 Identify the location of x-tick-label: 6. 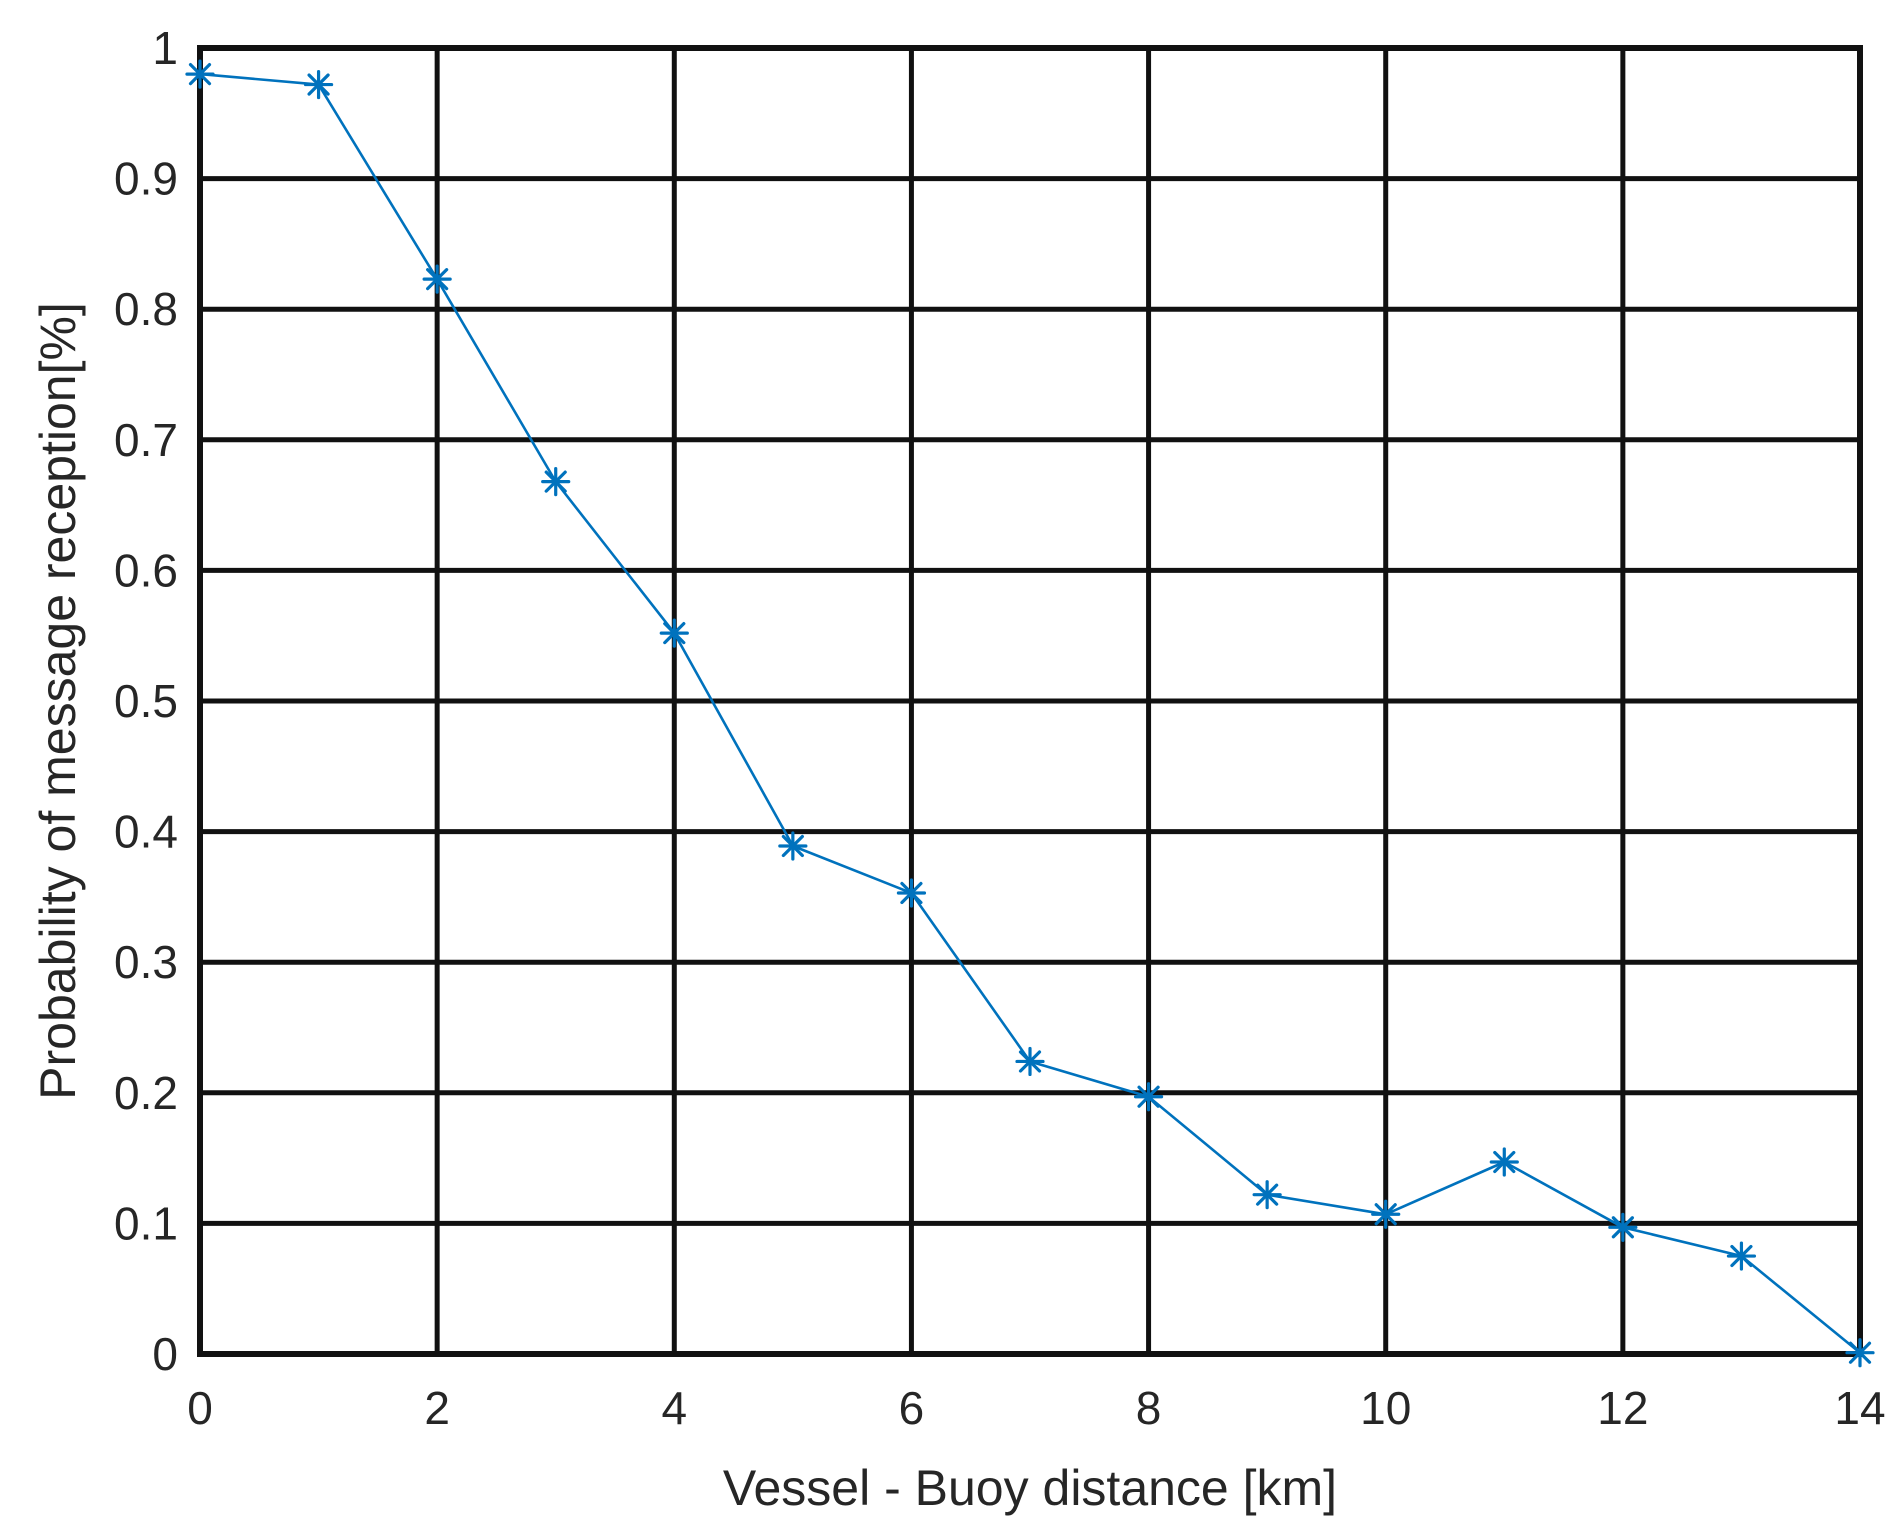
(912, 1408).